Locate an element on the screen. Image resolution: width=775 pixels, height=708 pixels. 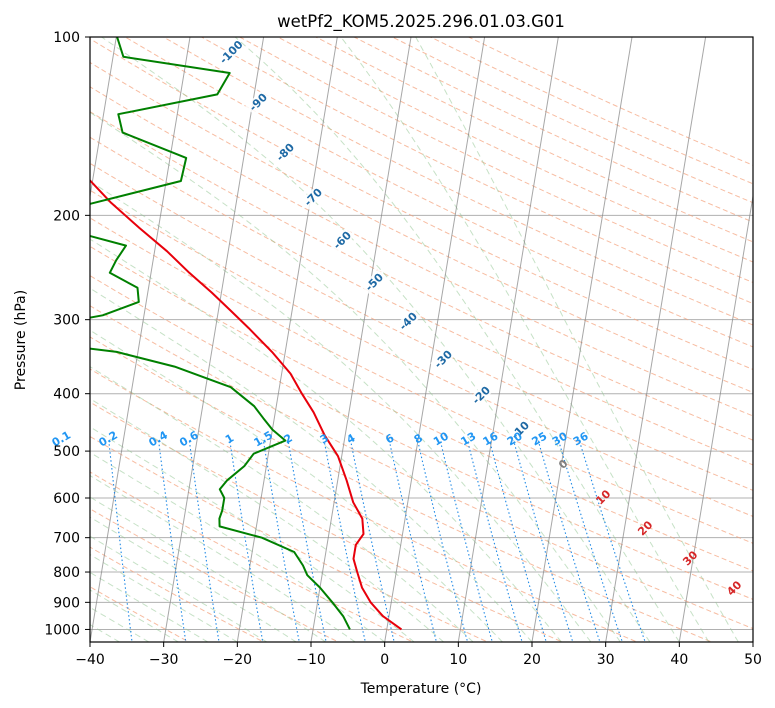
y-tick-label: 700 is located at coordinates (66, 539).